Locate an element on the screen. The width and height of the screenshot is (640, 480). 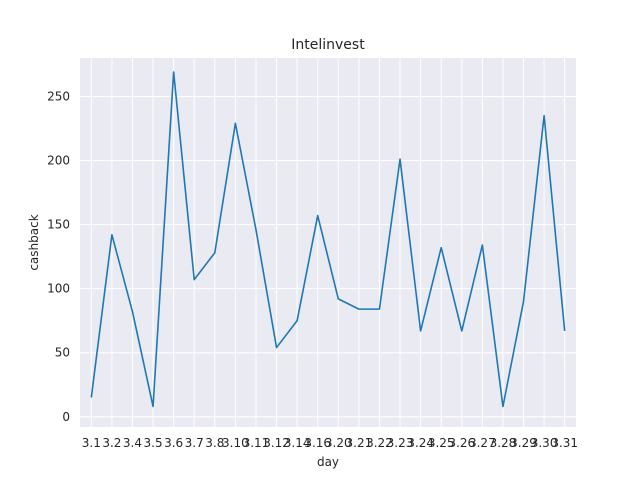
x-tick-label: 3.29 is located at coordinates (523, 443).